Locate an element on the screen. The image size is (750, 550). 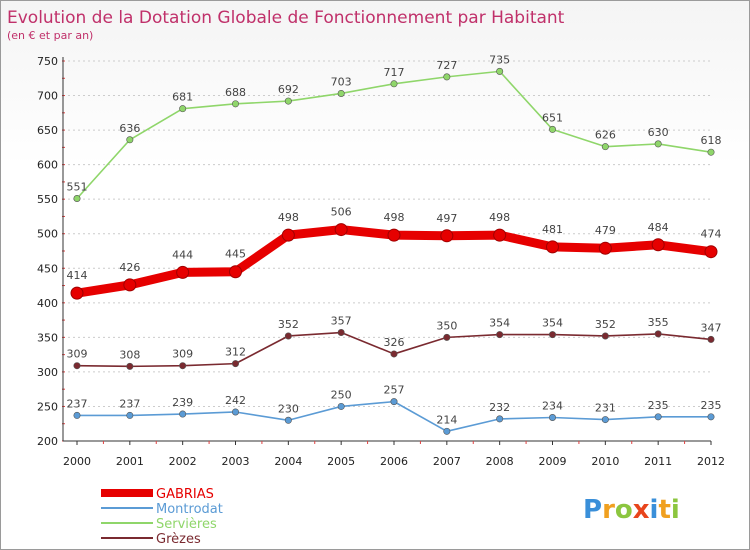
svg-text: Proxiti is located at coordinates (631, 510).